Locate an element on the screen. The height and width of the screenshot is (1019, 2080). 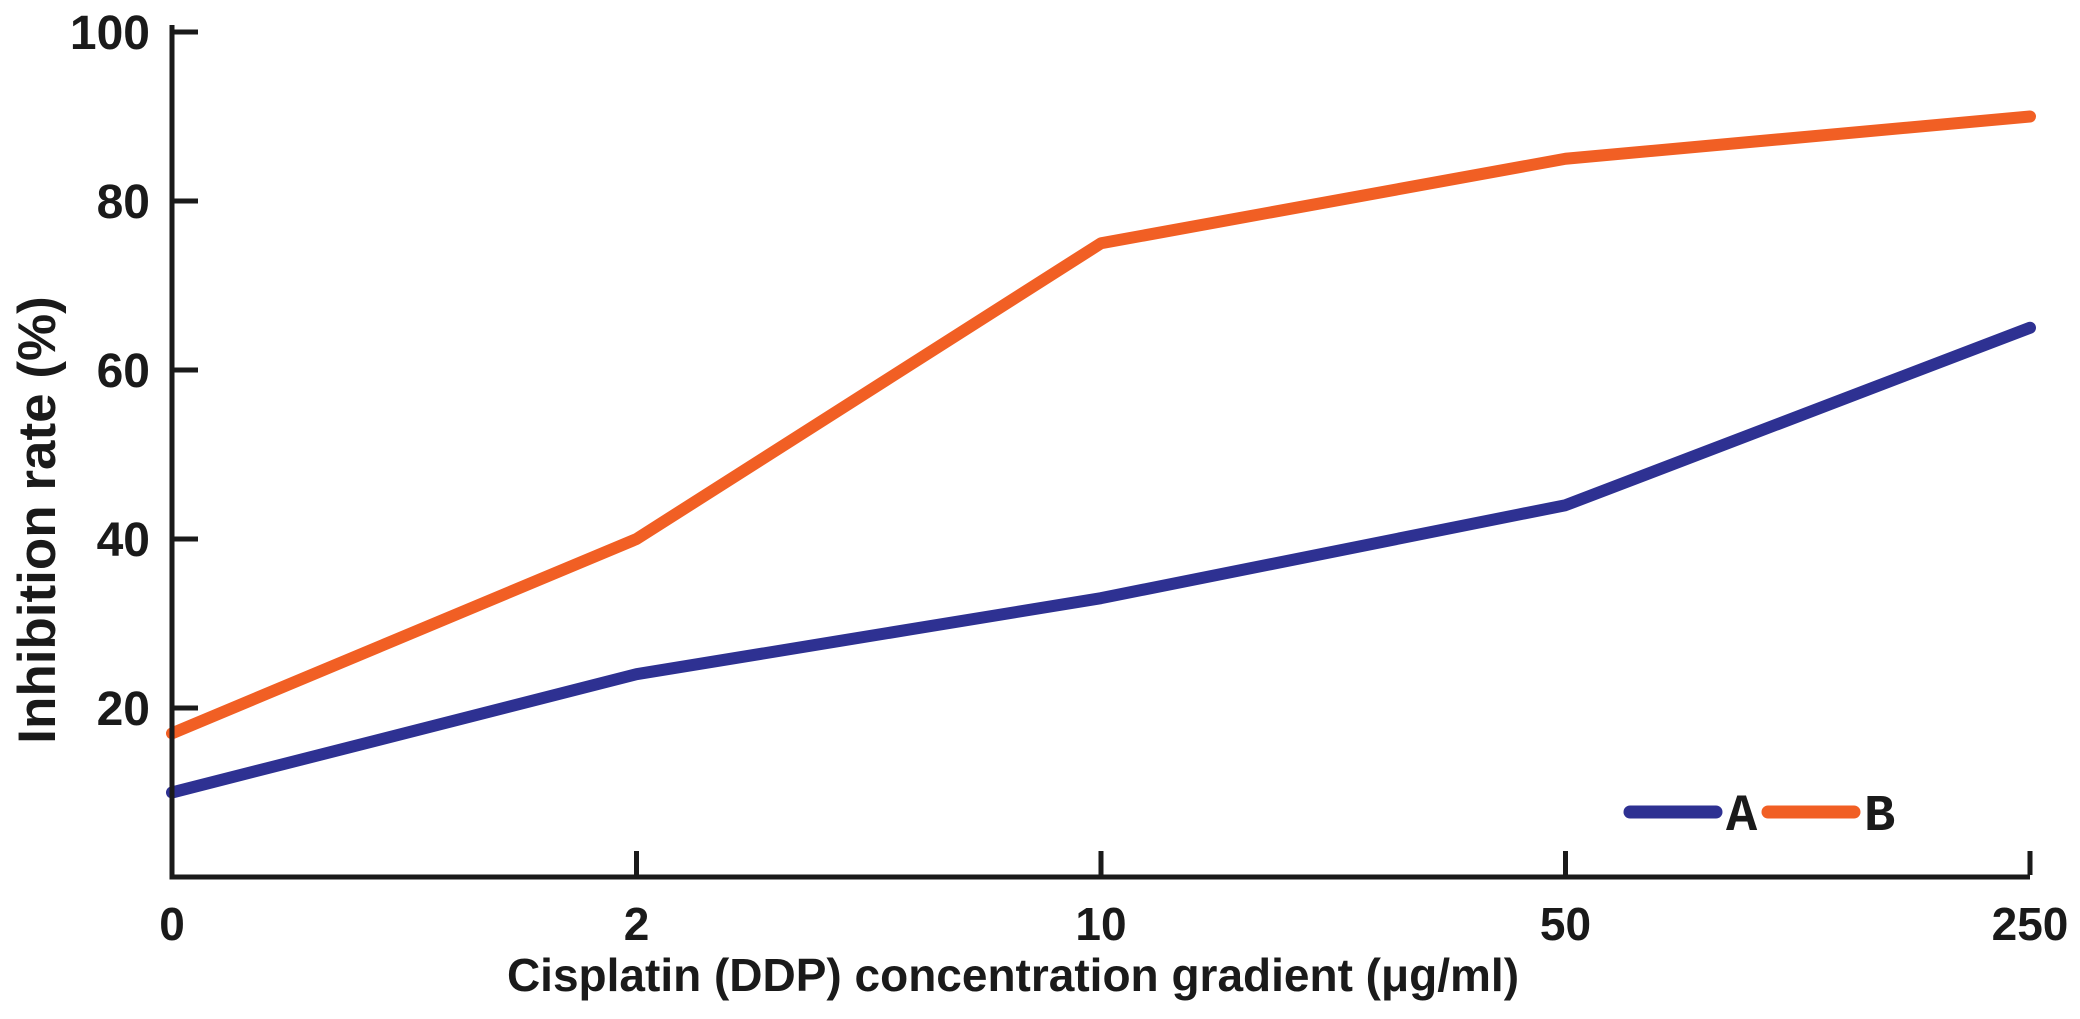
x-tick-label-250: 250 is located at coordinates (2030, 924).